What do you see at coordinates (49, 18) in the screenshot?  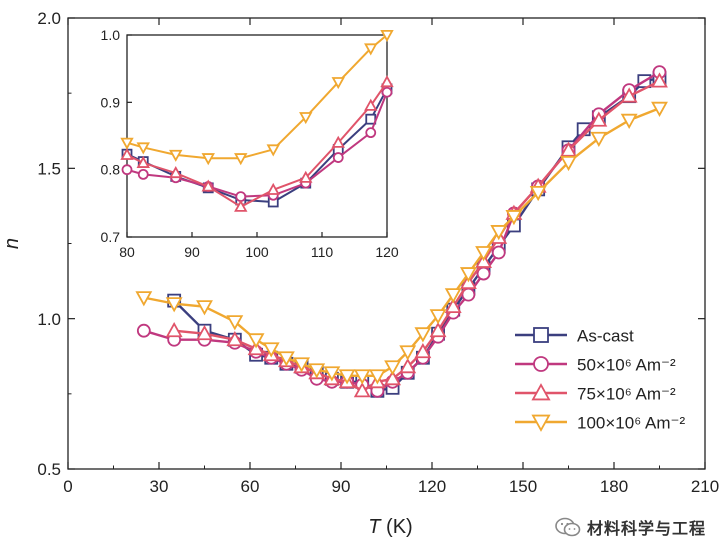 I see `main-y-tick-label: 2.0` at bounding box center [49, 18].